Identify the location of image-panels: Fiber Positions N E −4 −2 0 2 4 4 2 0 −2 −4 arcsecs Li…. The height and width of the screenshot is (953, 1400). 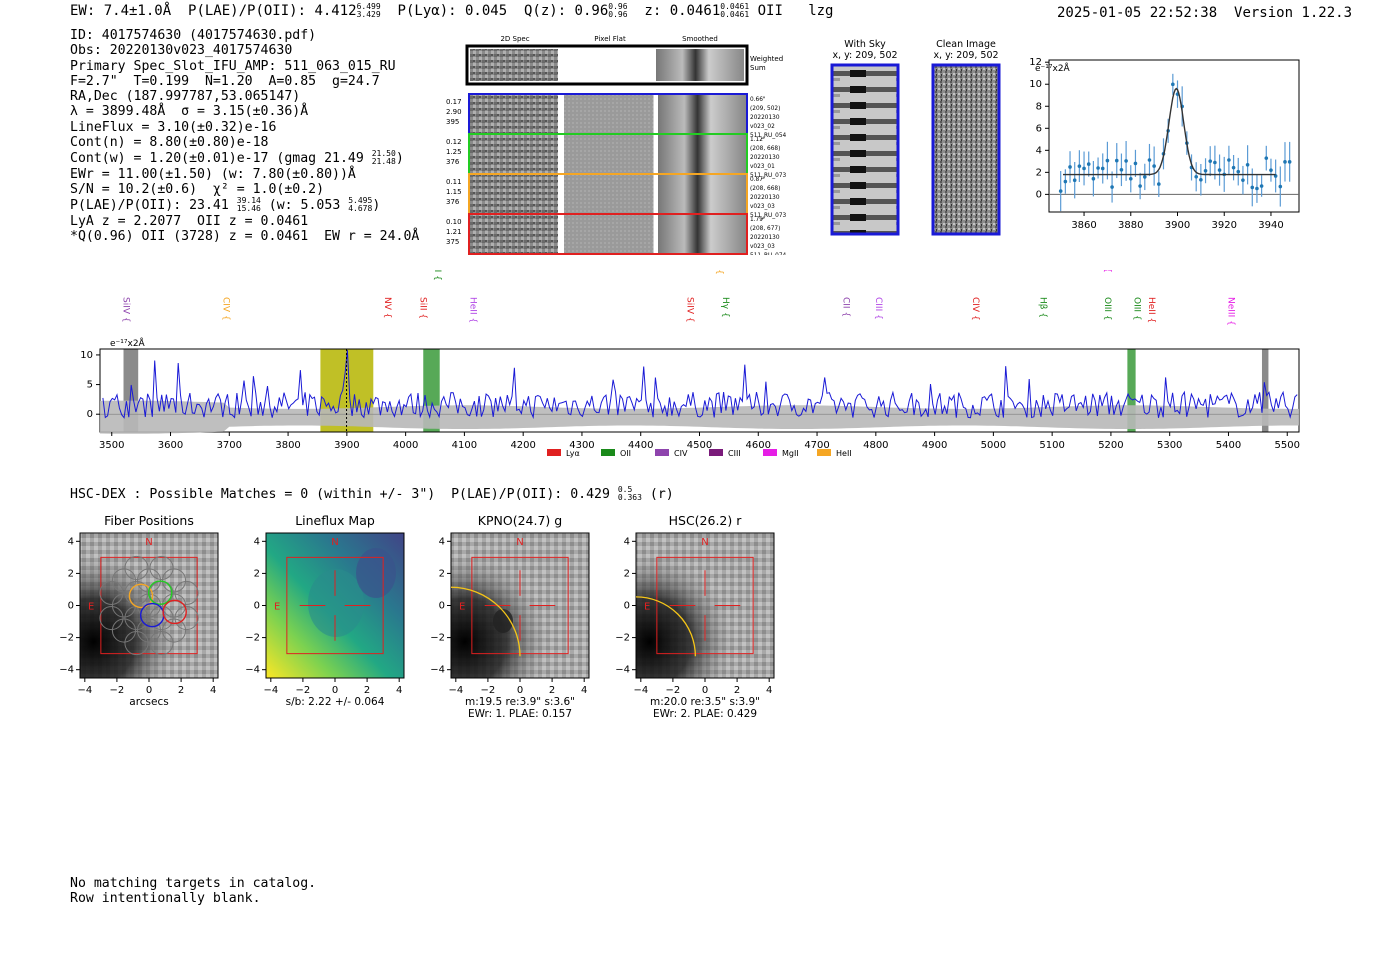
(417, 616).